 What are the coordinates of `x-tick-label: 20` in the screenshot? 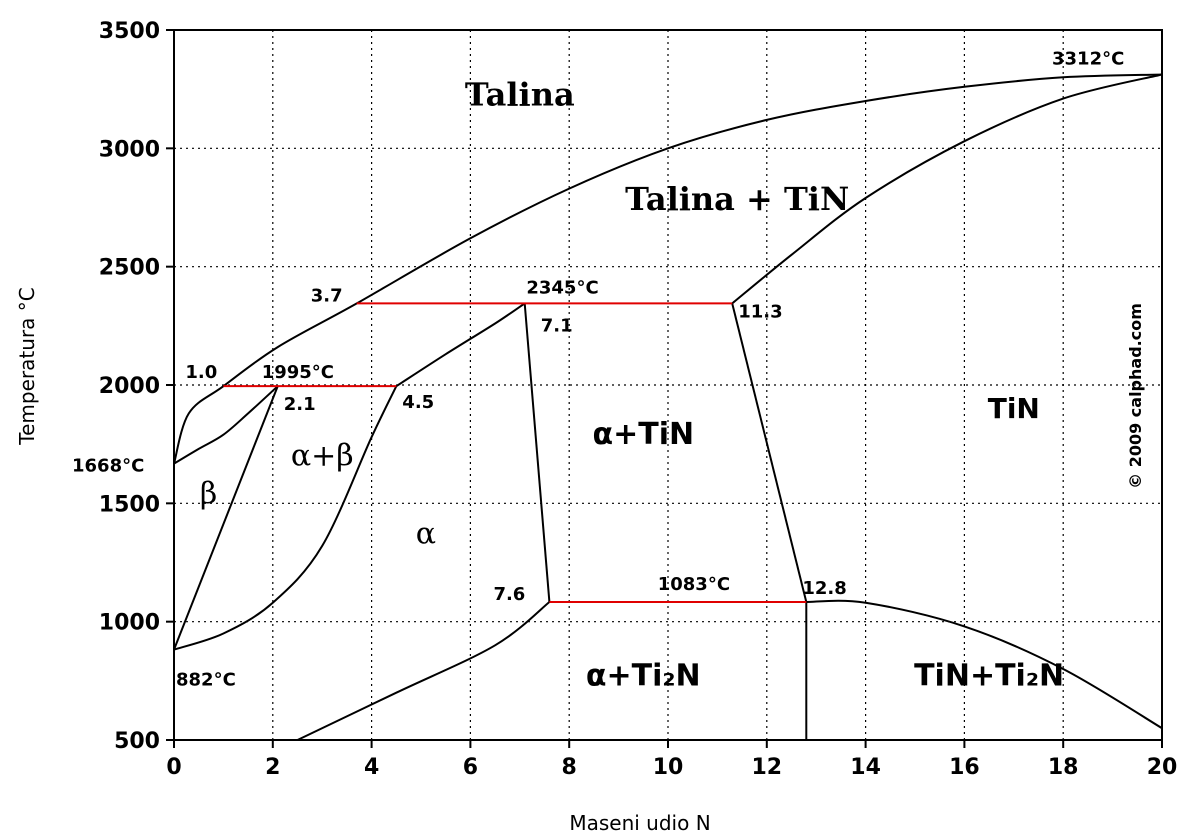 It's located at (1162, 767).